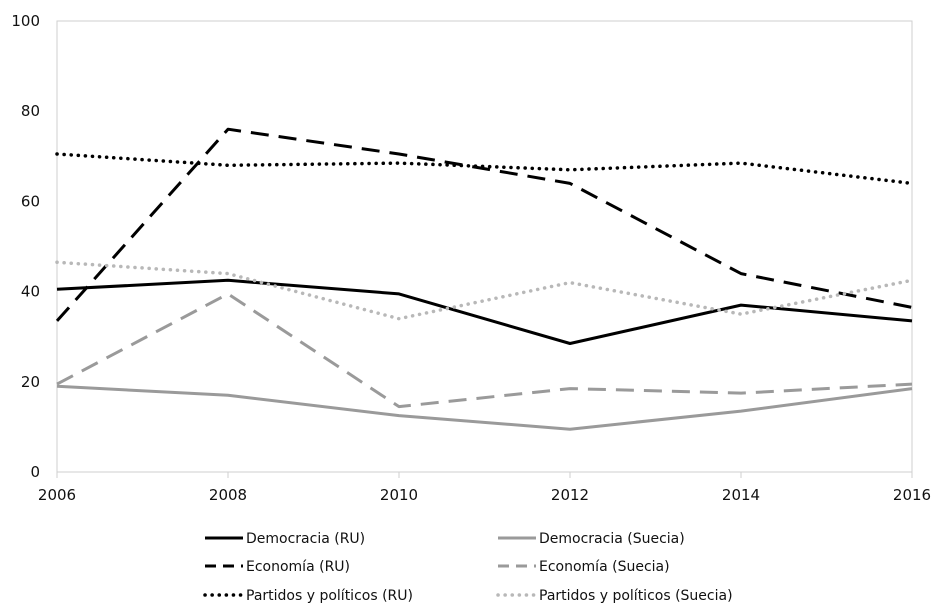 The height and width of the screenshot is (606, 936). Describe the element at coordinates (570, 495) in the screenshot. I see `x-tick-label: 2012` at that location.